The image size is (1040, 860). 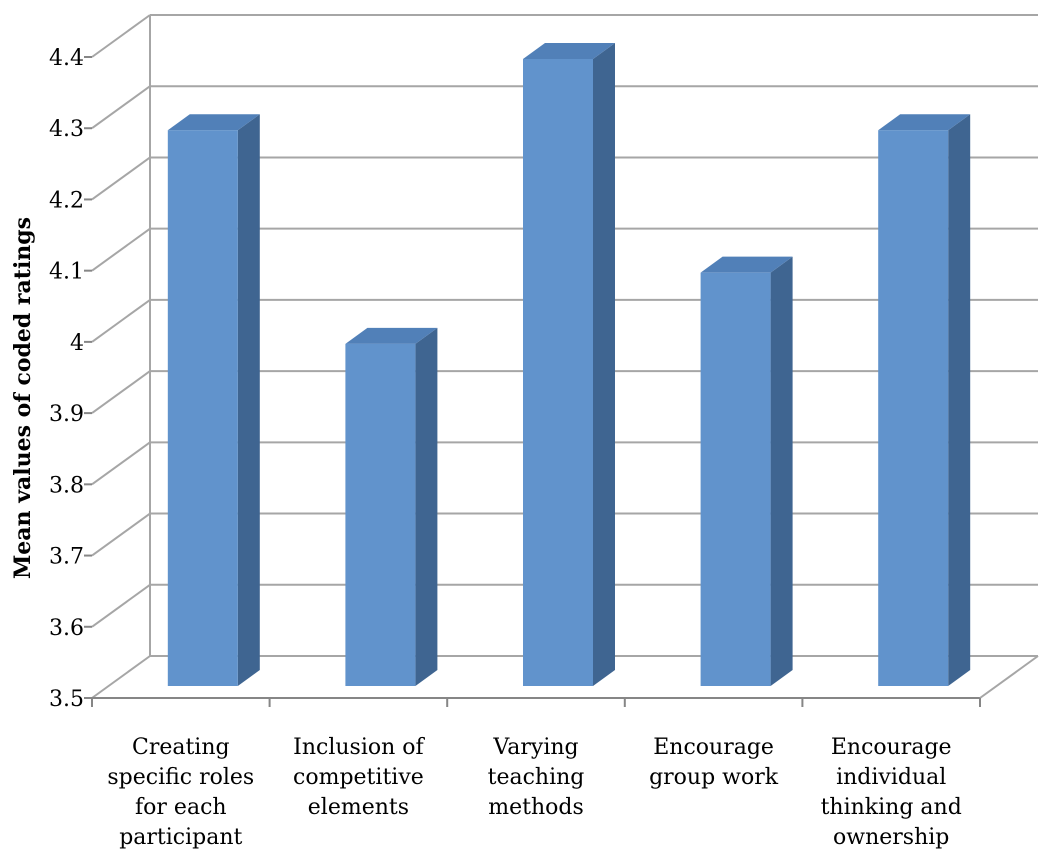 I want to click on x-category-label-line: thinking and, so click(x=891, y=807).